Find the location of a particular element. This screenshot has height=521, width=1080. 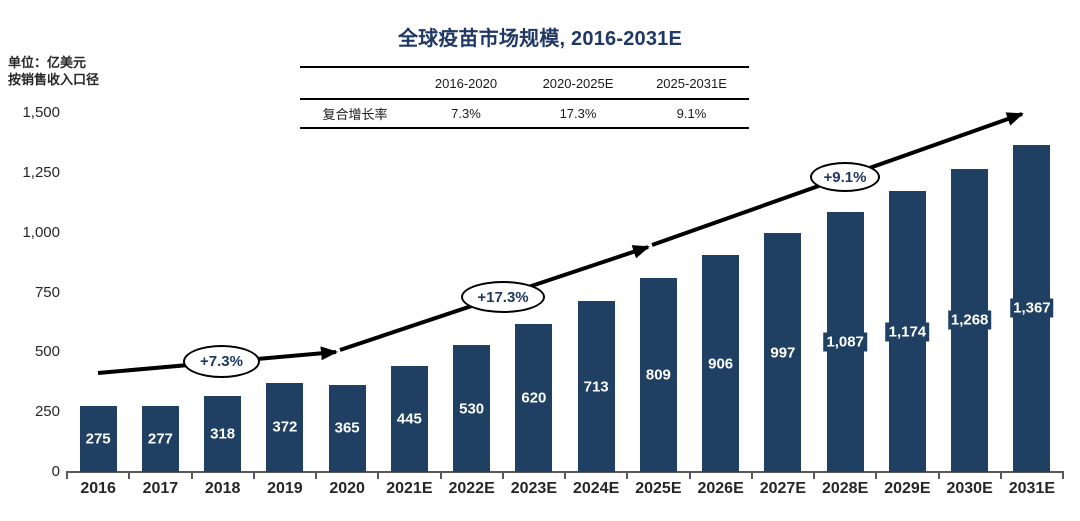

bar-value-label-2028E: 1,087 is located at coordinates (845, 342).